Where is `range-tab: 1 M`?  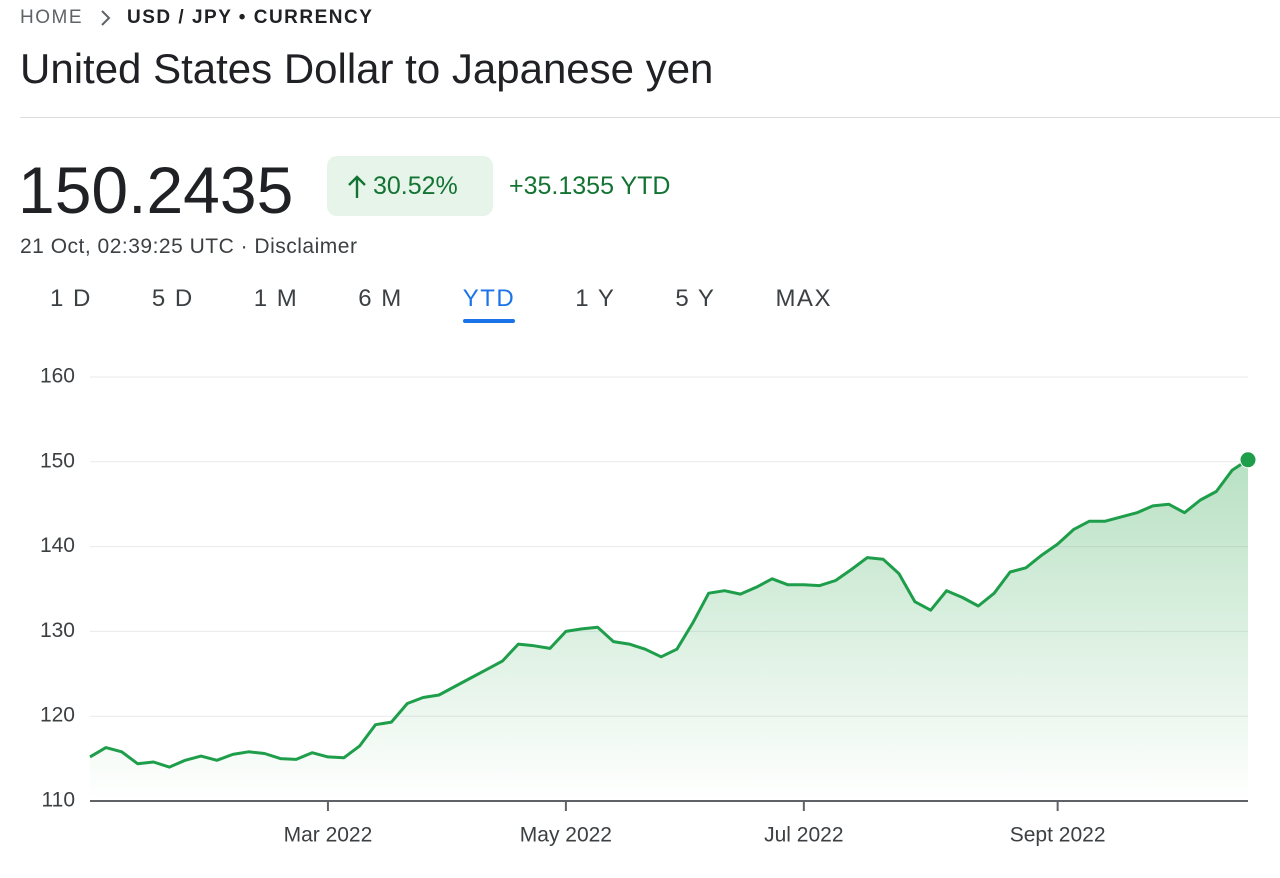
range-tab: 1 M is located at coordinates (276, 298).